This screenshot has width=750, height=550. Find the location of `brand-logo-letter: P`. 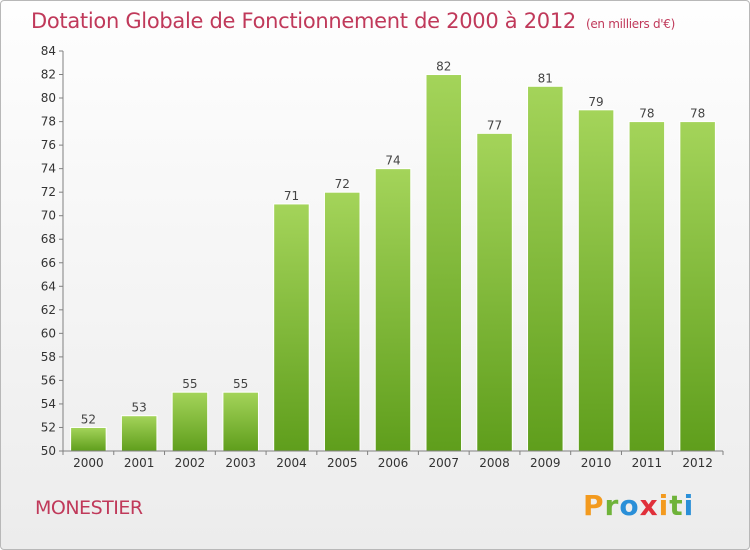

brand-logo-letter: P is located at coordinates (594, 505).